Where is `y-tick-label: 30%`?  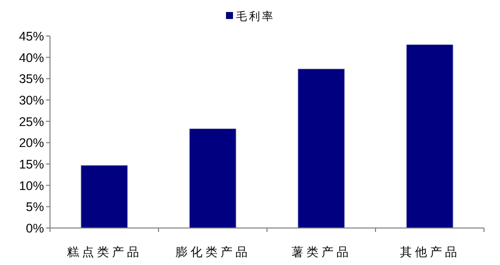 y-tick-label: 30% is located at coordinates (31, 101).